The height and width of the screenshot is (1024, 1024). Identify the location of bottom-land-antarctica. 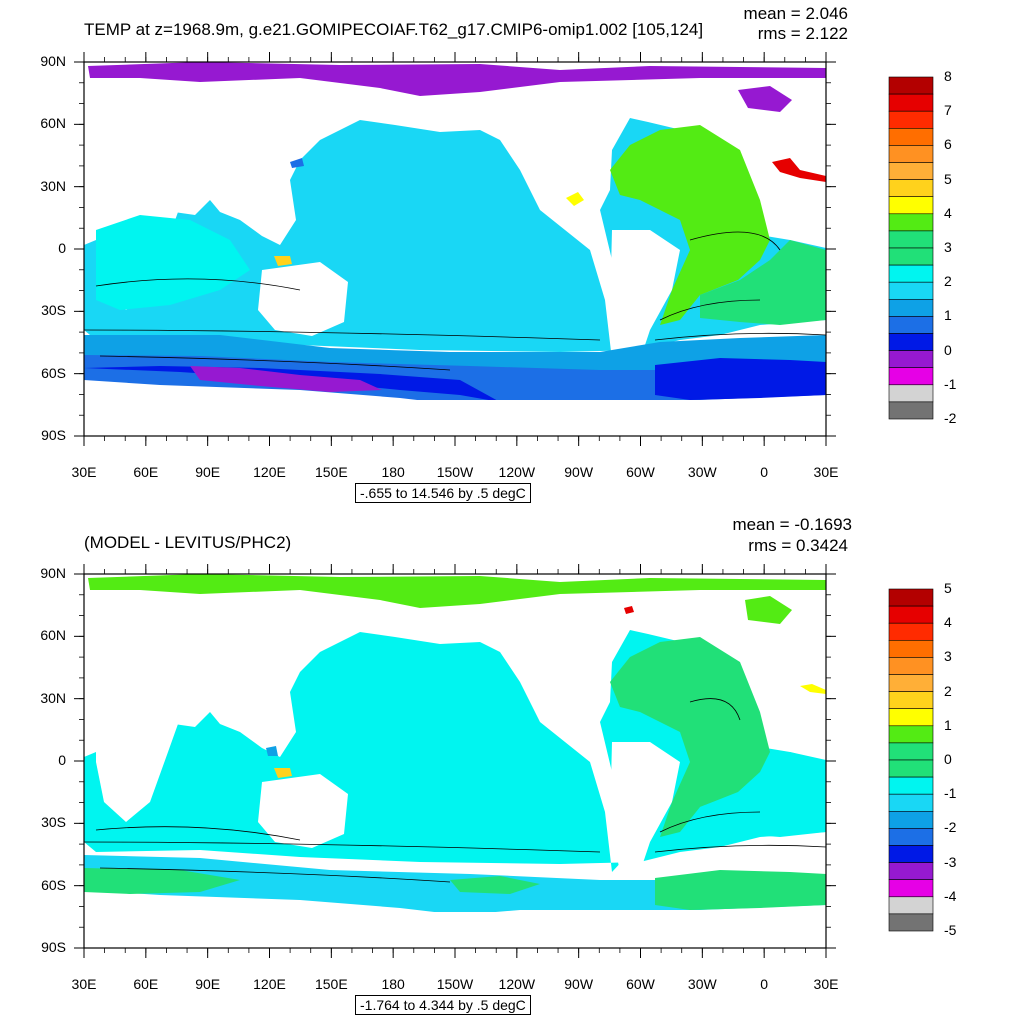
(455, 930).